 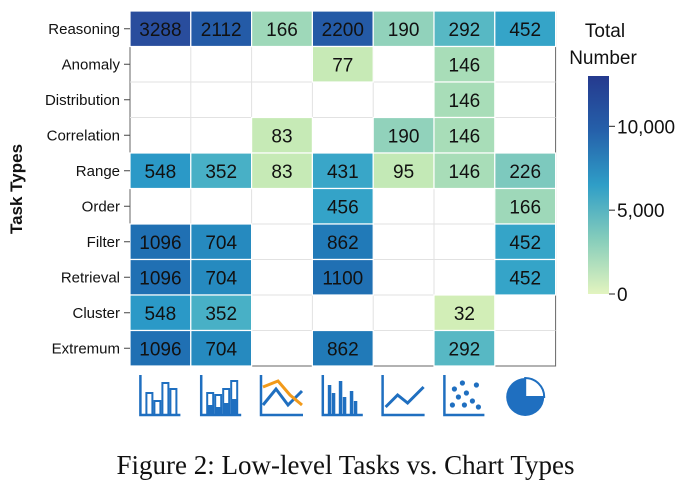 I want to click on legend-title-line-2: Number, so click(x=603, y=58).